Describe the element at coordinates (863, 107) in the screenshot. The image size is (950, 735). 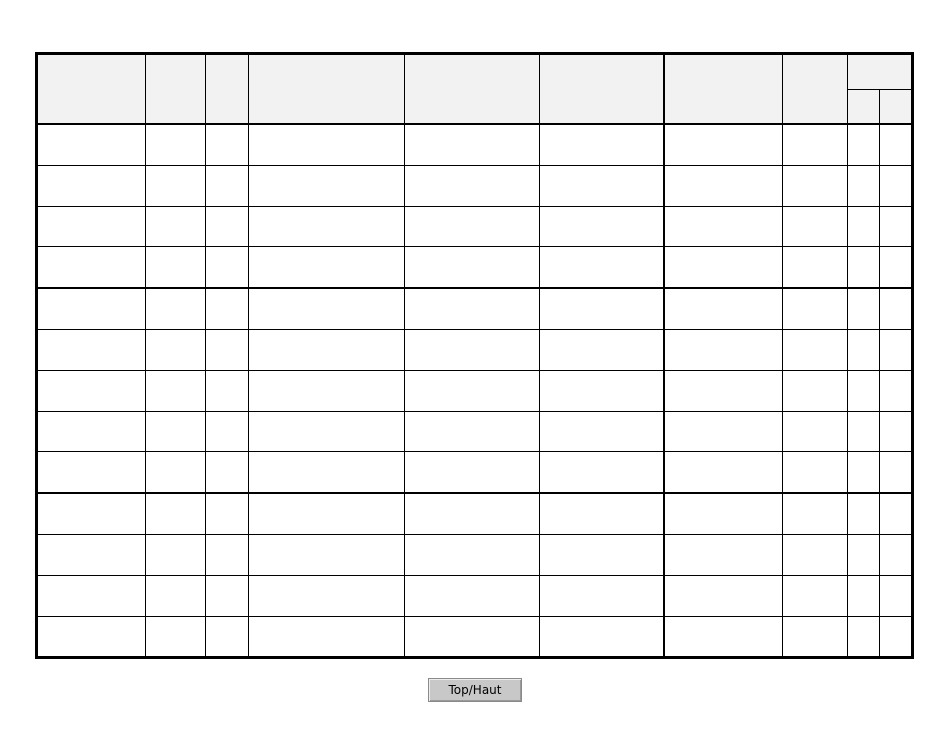
I see `header-subcell` at that location.